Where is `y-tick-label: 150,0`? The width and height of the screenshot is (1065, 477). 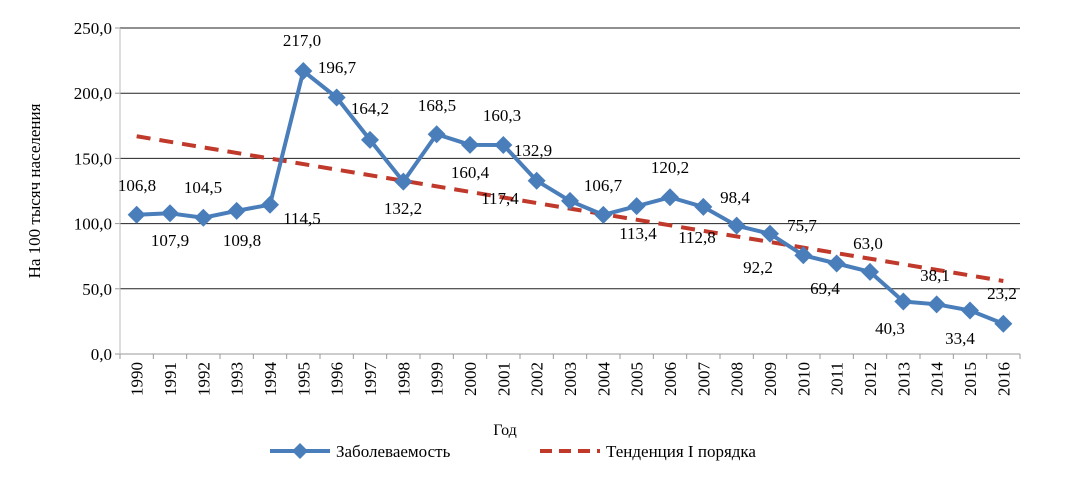 y-tick-label: 150,0 is located at coordinates (93, 158).